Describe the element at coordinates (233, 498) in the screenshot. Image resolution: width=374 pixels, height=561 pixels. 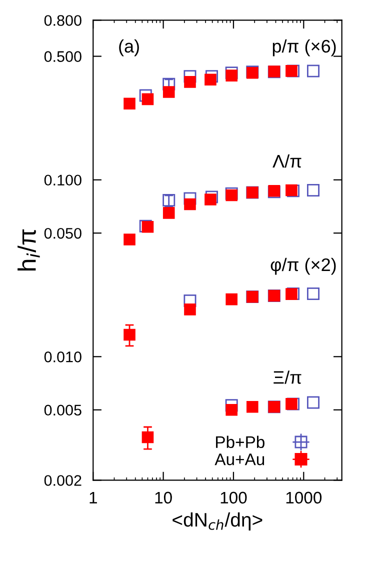
I see `x-tick-label: 100` at that location.